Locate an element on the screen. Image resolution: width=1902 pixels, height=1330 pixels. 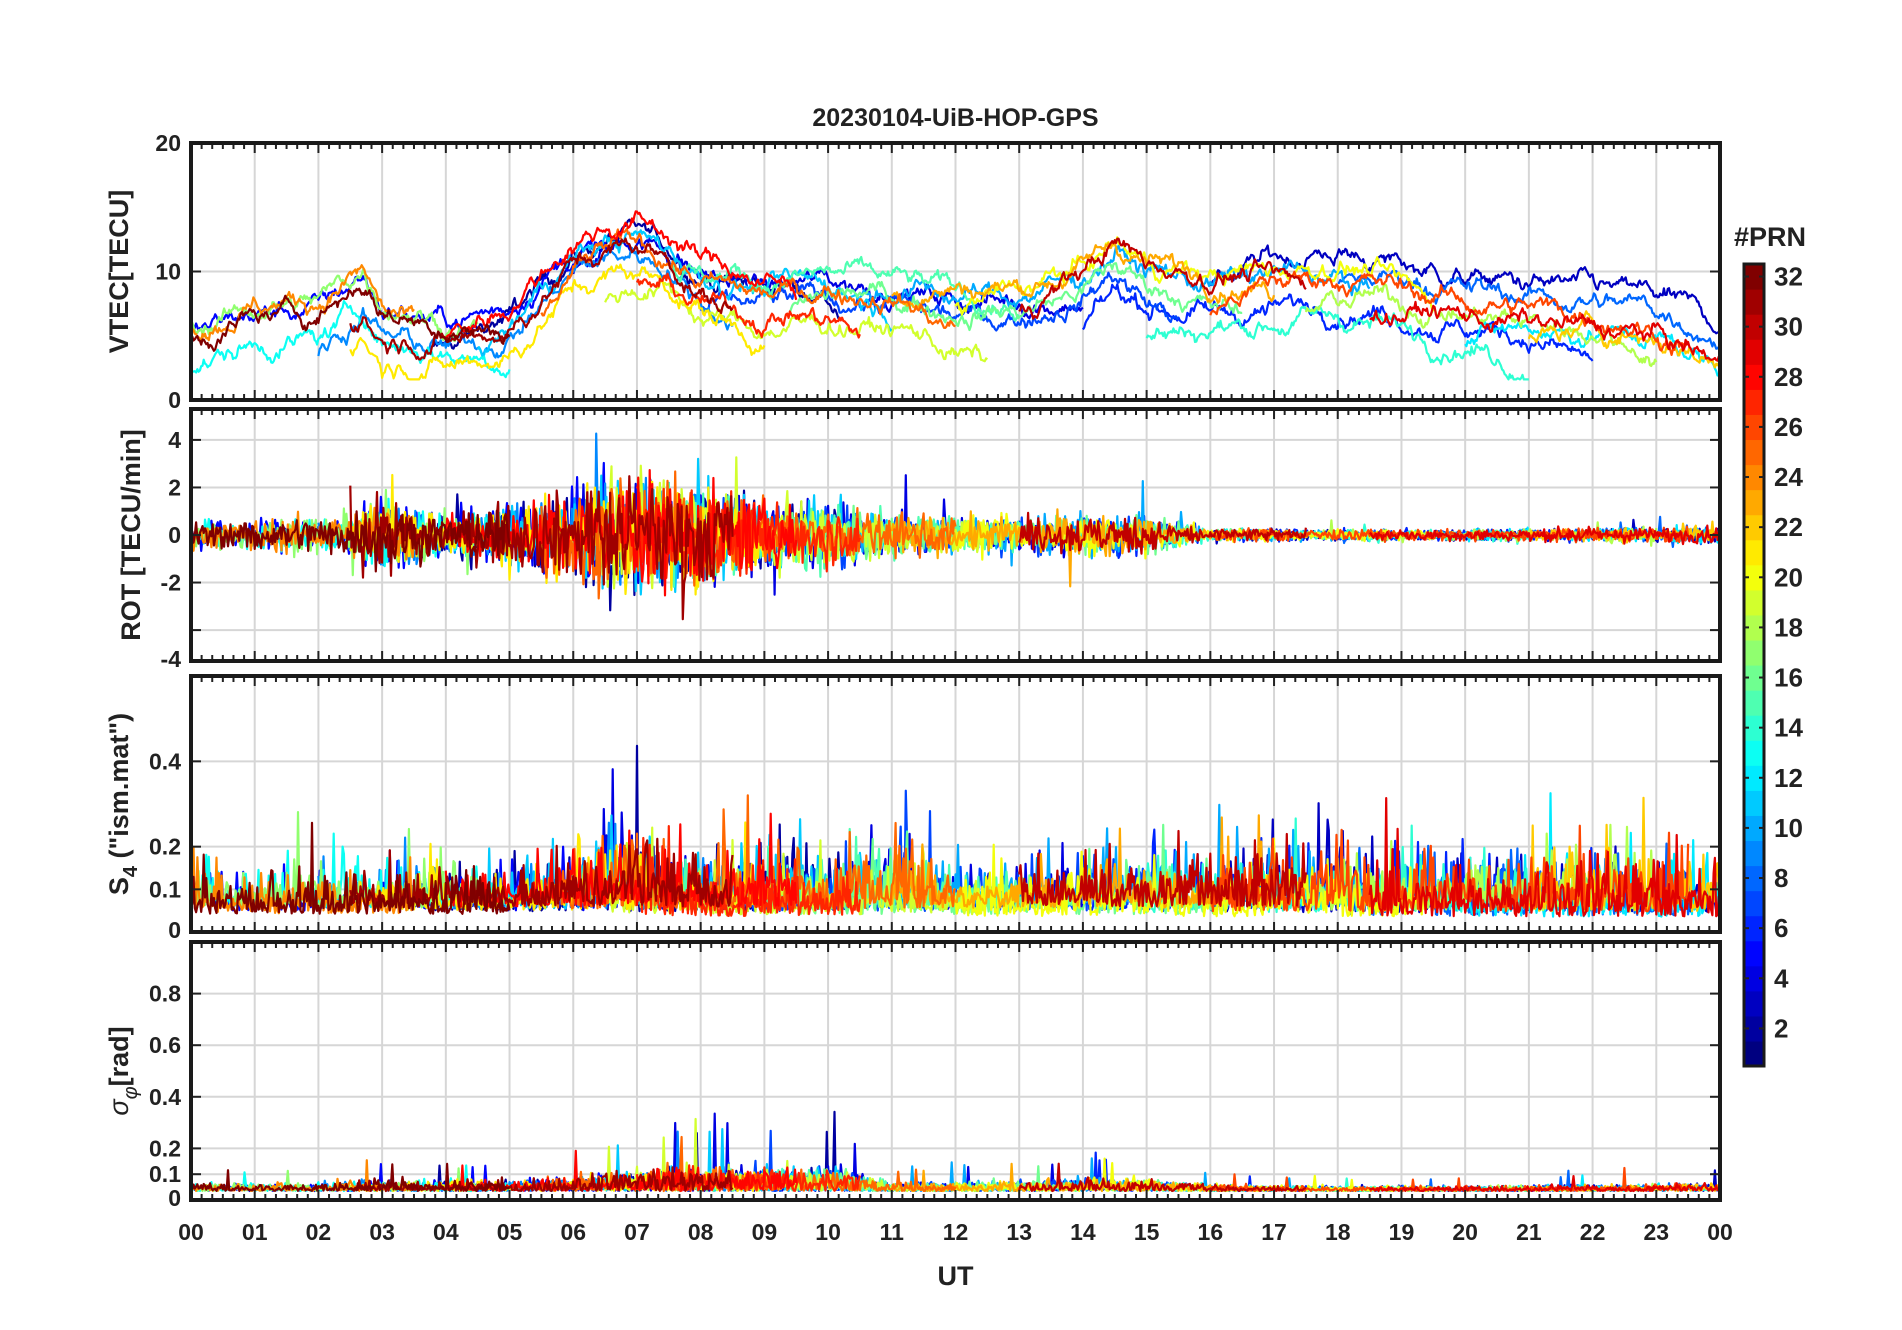
colorbar-tick-label: 14 is located at coordinates (1788, 728).